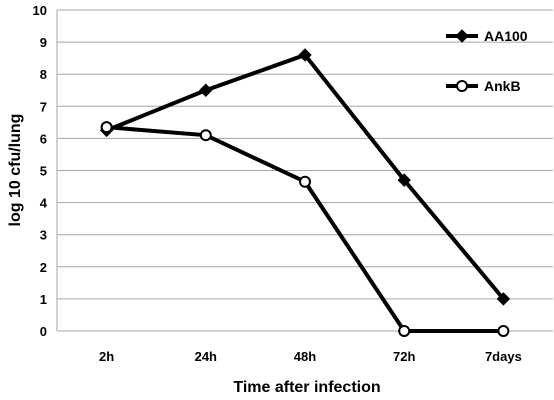 The height and width of the screenshot is (400, 554). Describe the element at coordinates (487, 61) in the screenshot. I see `legend: AA100 AnkB` at that location.